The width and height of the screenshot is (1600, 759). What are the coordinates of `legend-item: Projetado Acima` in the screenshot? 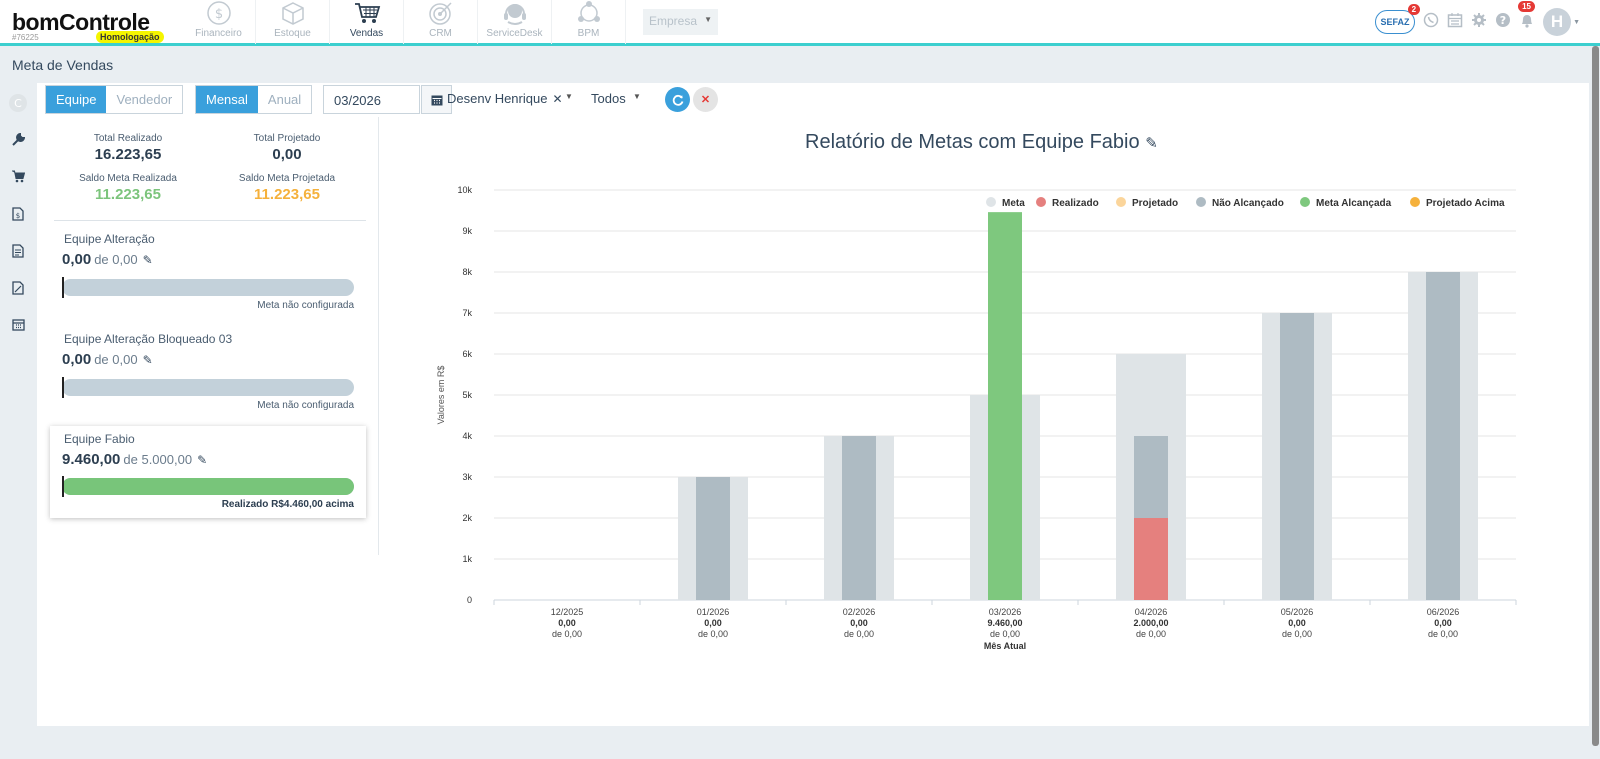 It's located at (1465, 203).